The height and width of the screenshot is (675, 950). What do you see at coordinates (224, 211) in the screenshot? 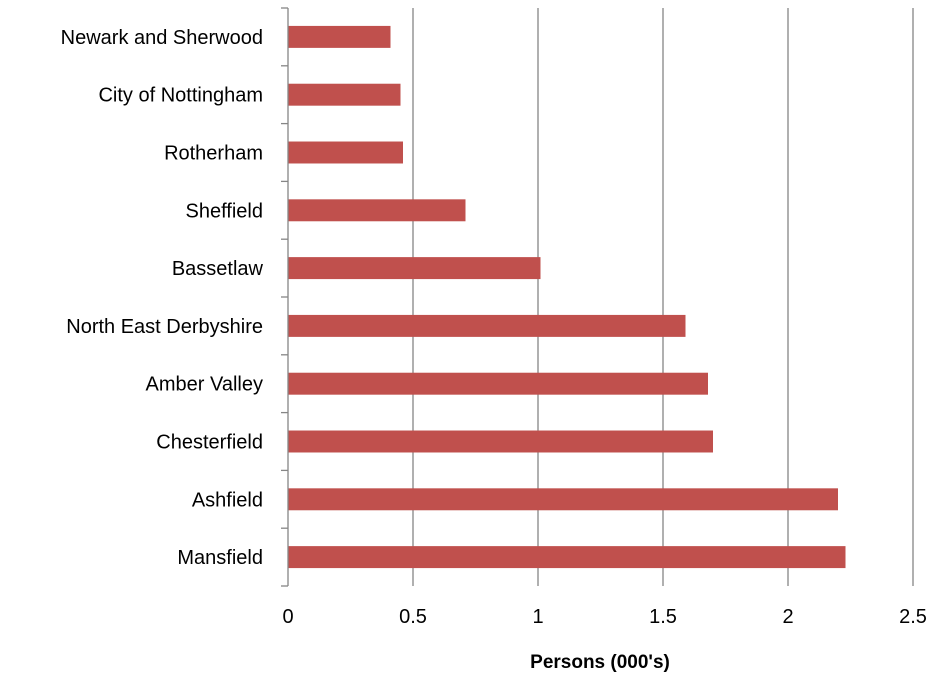
I see `category-label: Sheffield` at bounding box center [224, 211].